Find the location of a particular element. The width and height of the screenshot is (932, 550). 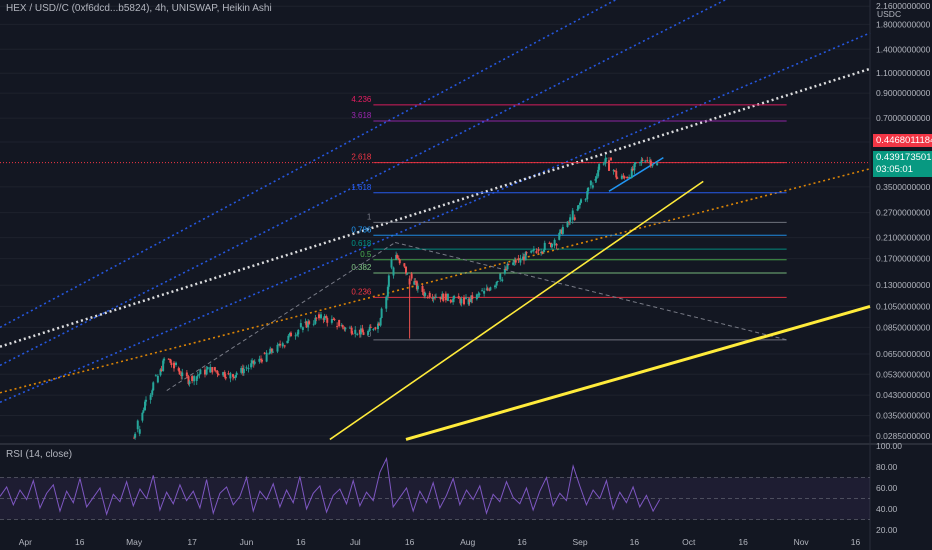

price-axis-label: 0.2700000000 is located at coordinates (903, 213).